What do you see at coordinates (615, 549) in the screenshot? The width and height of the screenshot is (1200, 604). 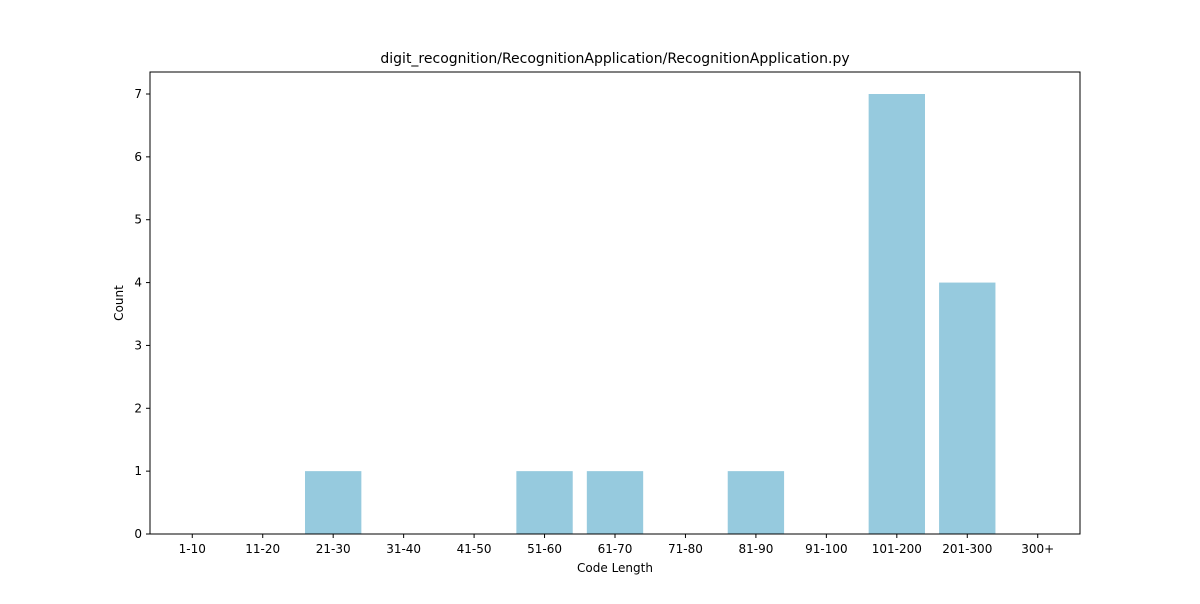 I see `x-tick-label: 61-70` at bounding box center [615, 549].